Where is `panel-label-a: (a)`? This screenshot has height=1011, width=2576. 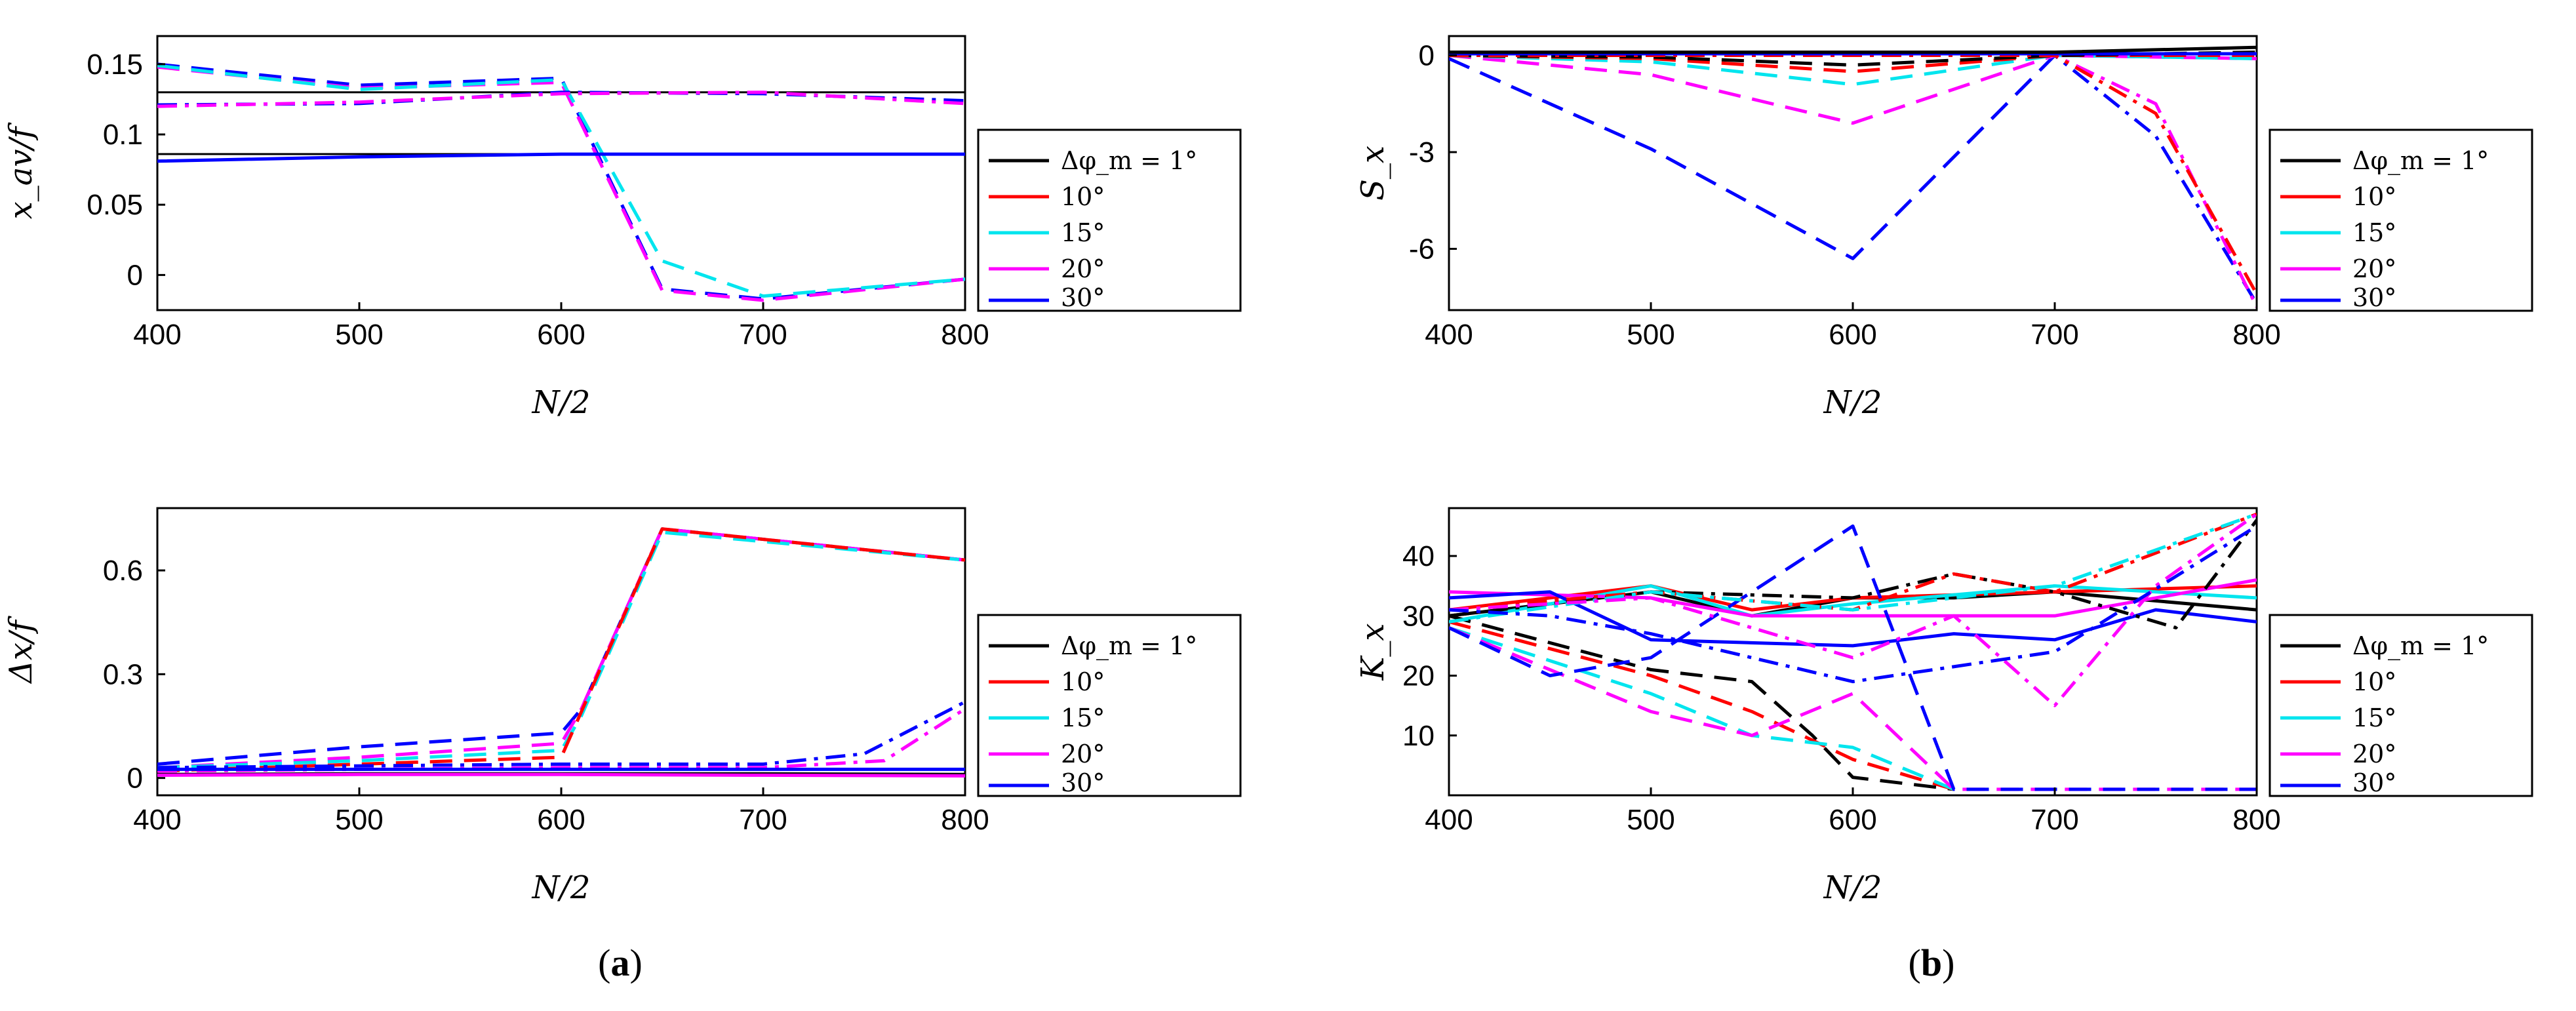 panel-label-a: (a) is located at coordinates (620, 963).